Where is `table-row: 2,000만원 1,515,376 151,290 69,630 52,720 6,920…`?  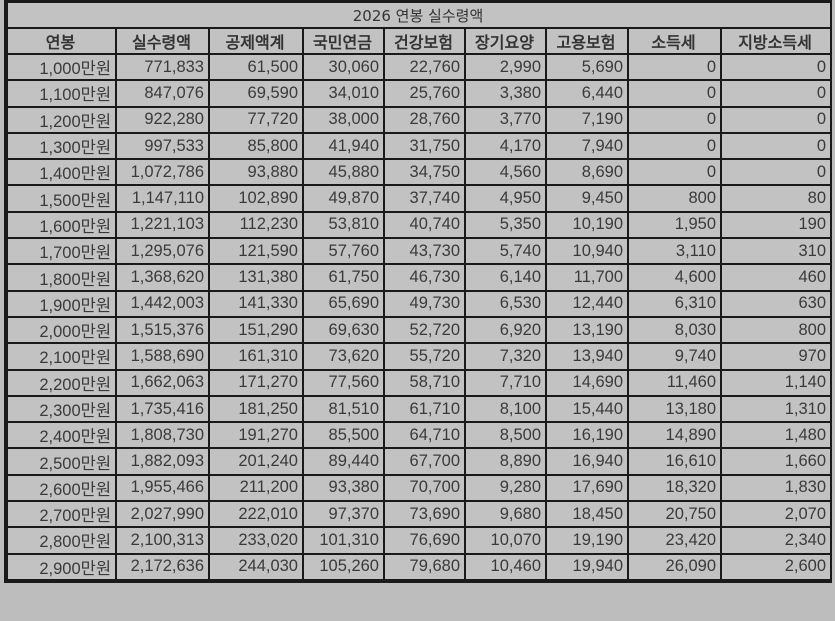
table-row: 2,000만원 1,515,376 151,290 69,630 52,720 6,920… is located at coordinates (419, 330).